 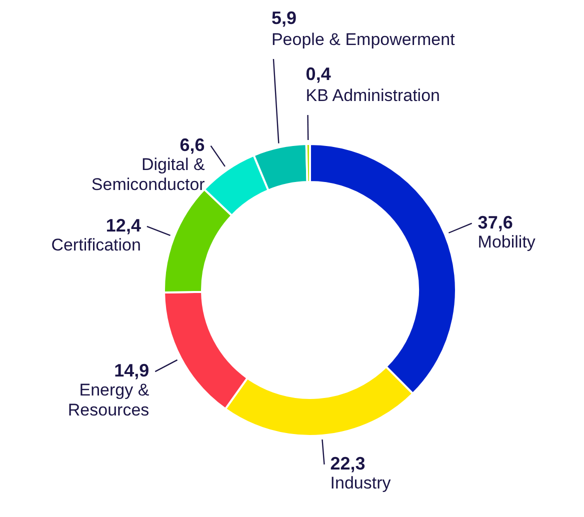 What do you see at coordinates (495, 222) in the screenshot?
I see `data-label: 37,6` at bounding box center [495, 222].